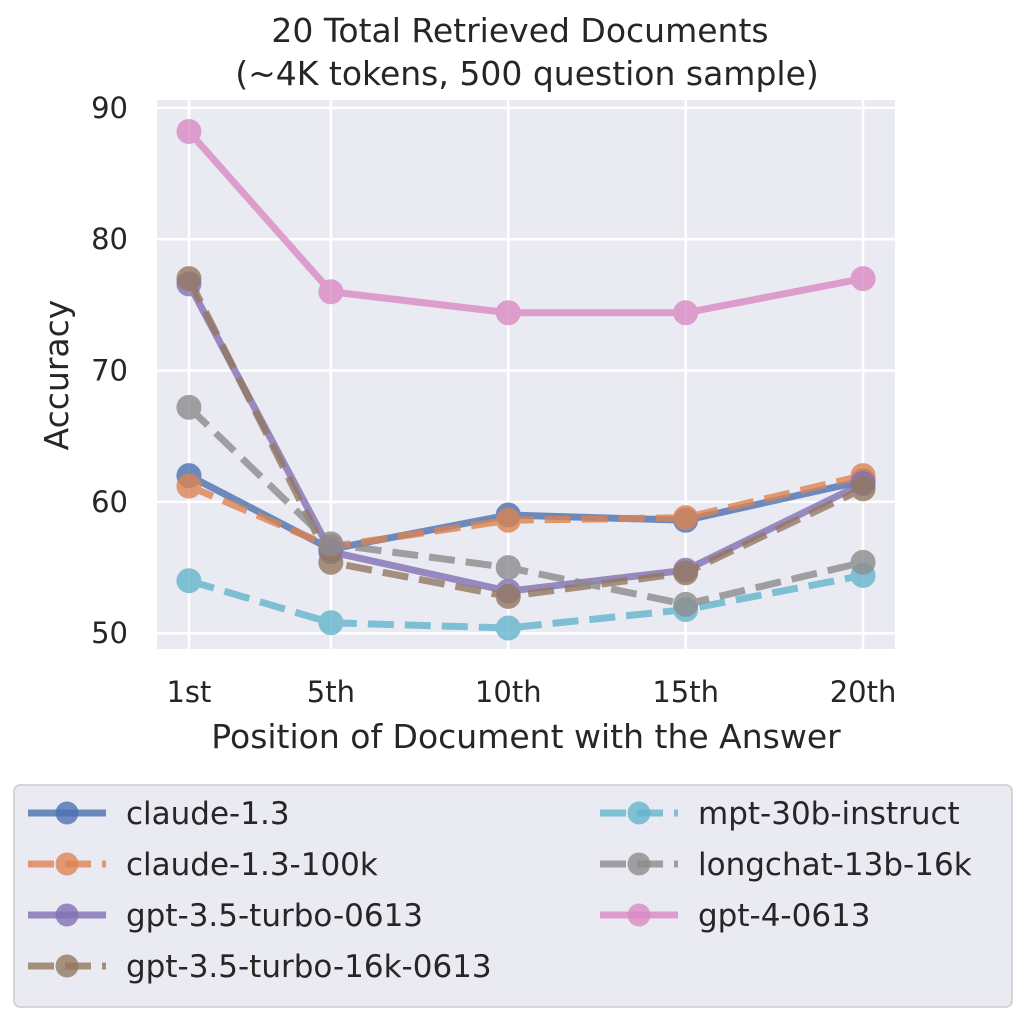  I want to click on x-tick-label: 20th, so click(863, 692).